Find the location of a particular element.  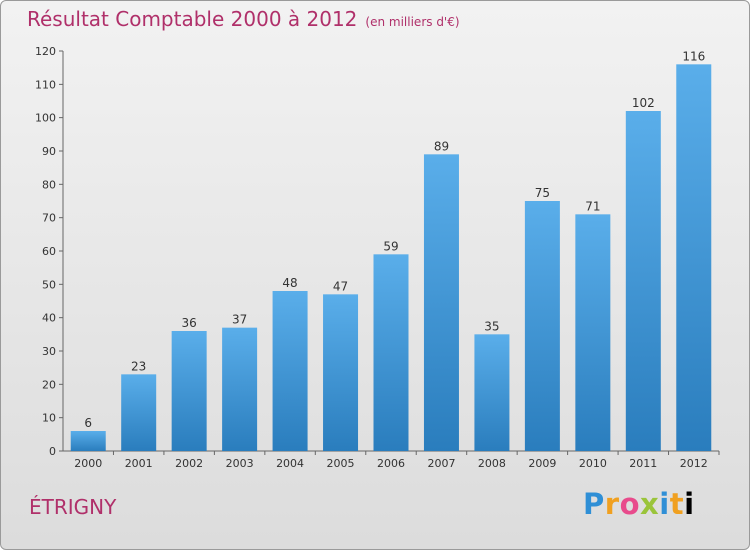

y-tick-label: 120 is located at coordinates (45, 51).